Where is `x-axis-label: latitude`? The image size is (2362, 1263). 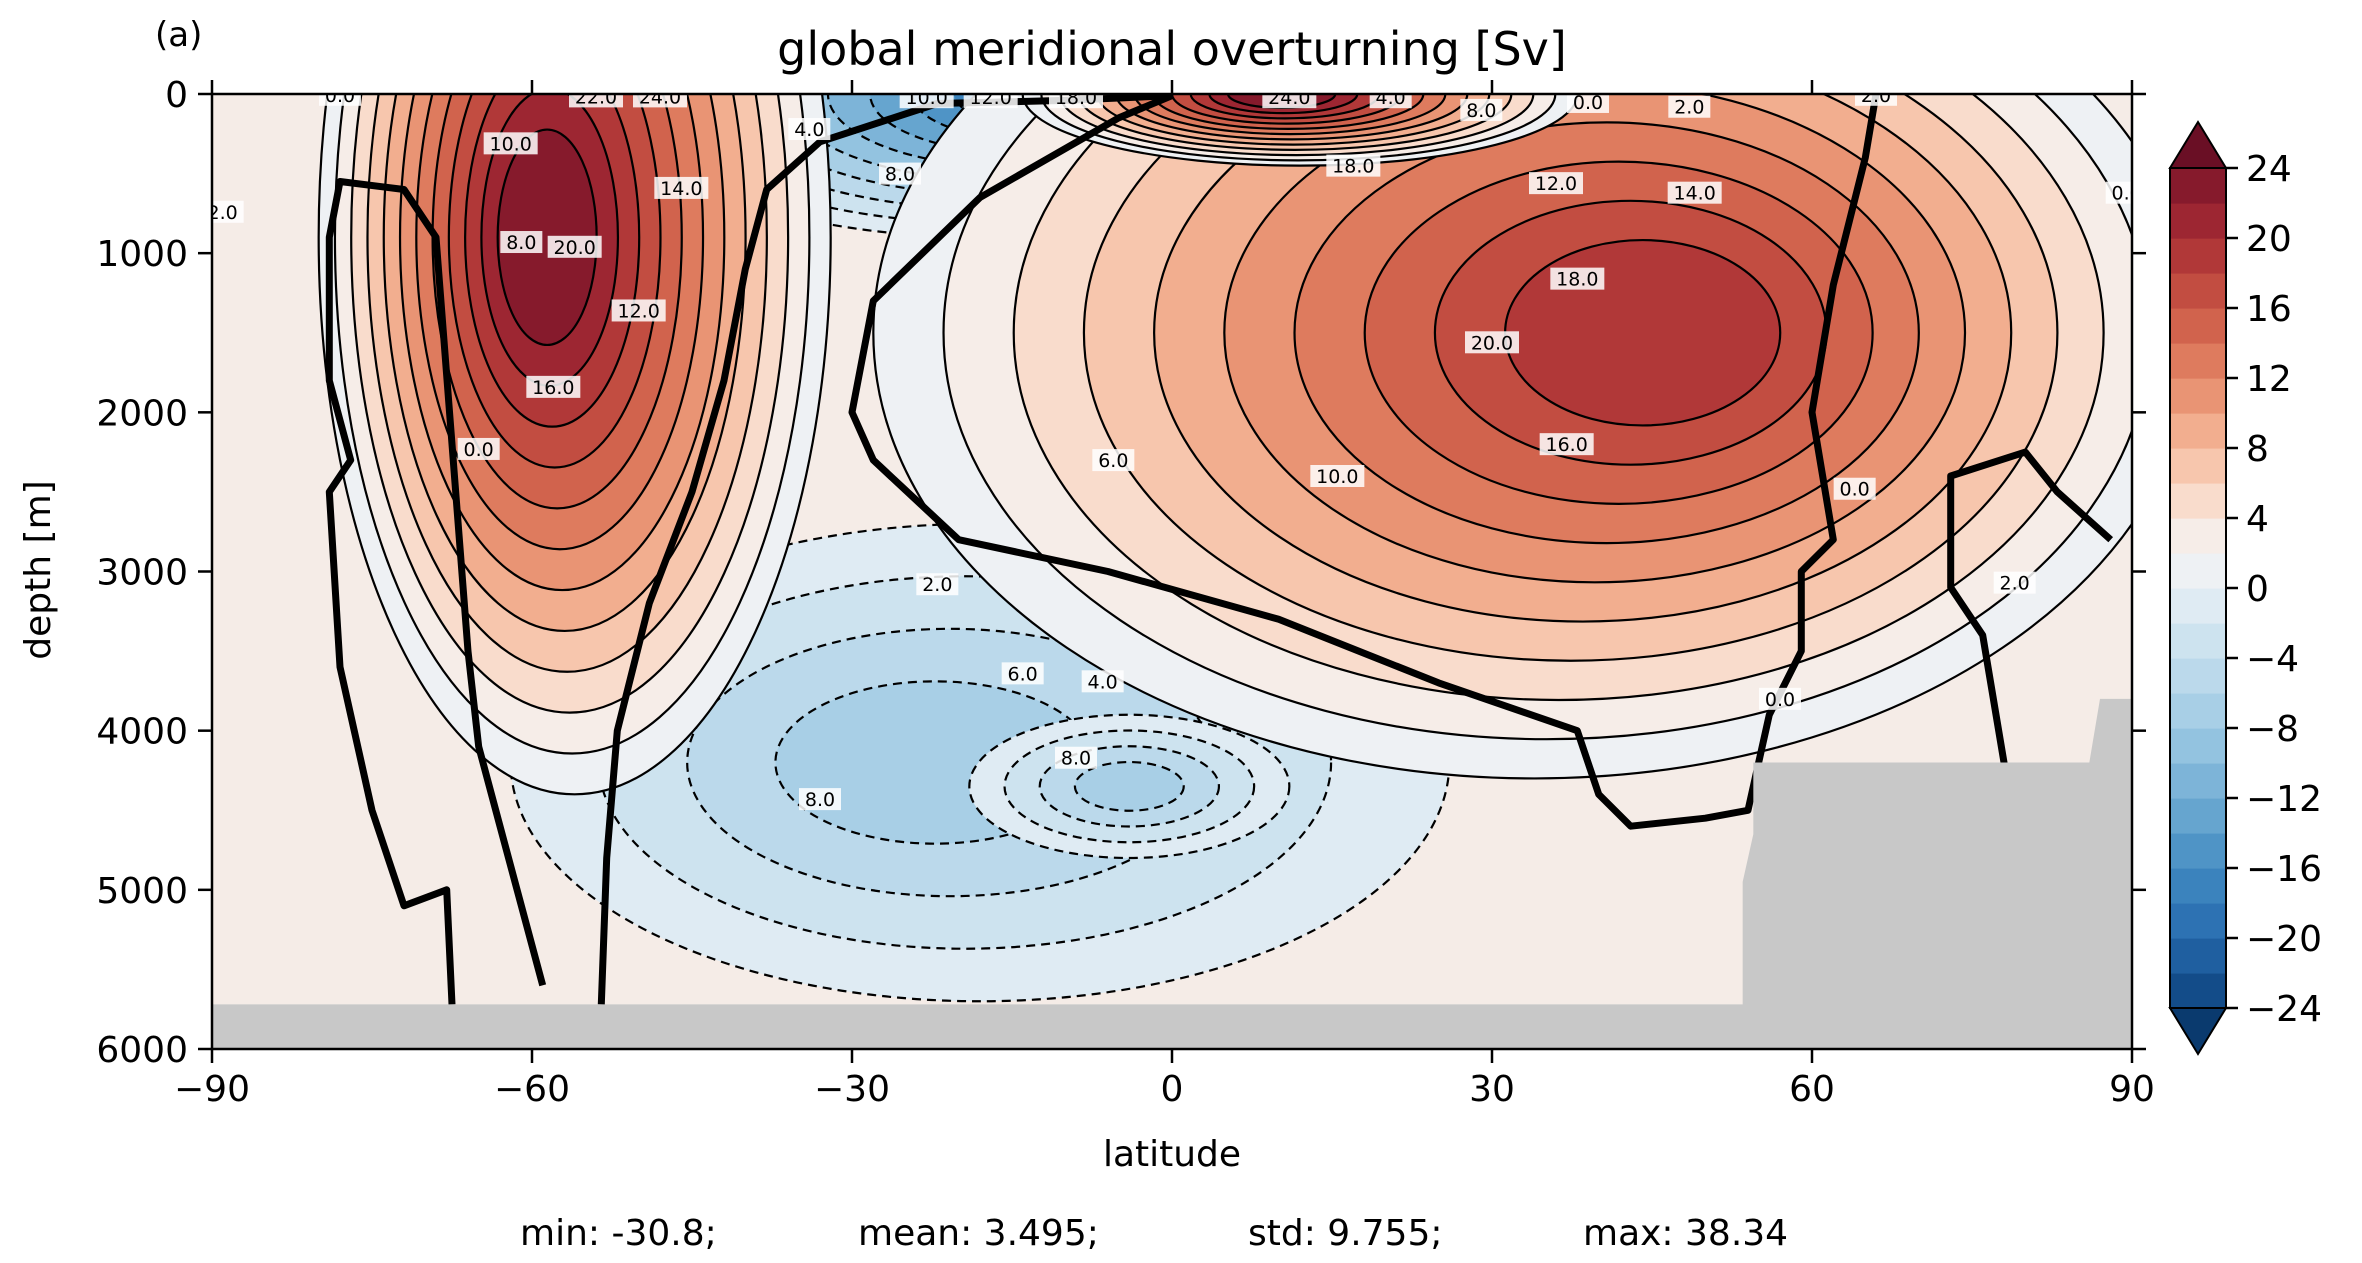
x-axis-label: latitude is located at coordinates (1172, 1154).